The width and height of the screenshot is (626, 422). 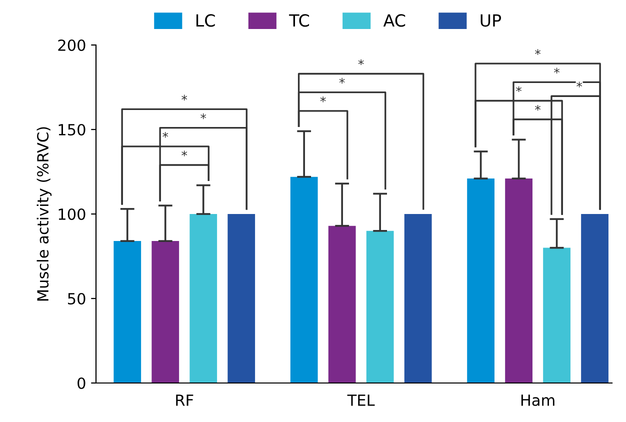 What do you see at coordinates (72, 130) in the screenshot?
I see `y-tick-label: 150` at bounding box center [72, 130].